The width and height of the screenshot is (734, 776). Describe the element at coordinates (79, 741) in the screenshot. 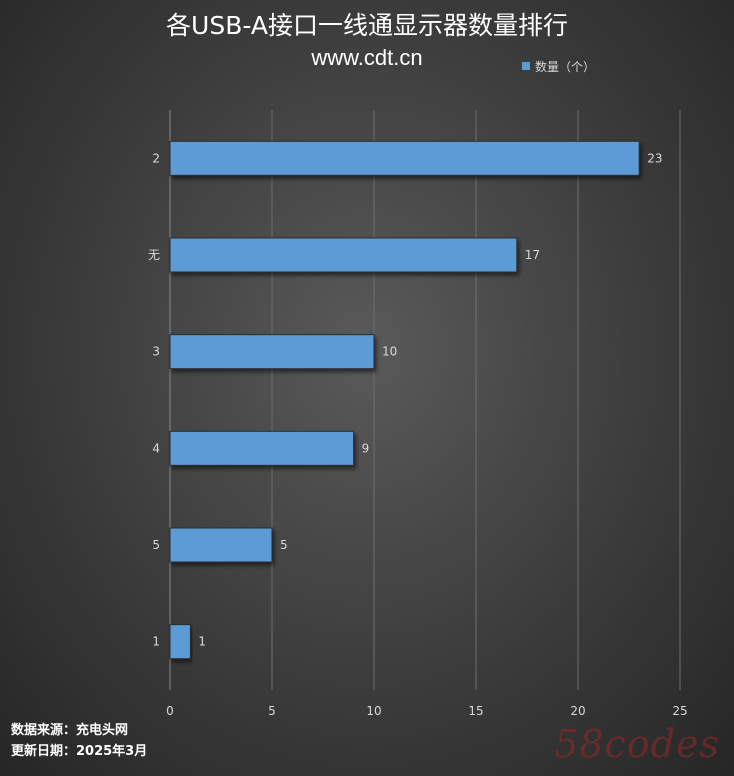

I see `footer: 数据来源：充电头网 更新日期：2025年3月` at that location.